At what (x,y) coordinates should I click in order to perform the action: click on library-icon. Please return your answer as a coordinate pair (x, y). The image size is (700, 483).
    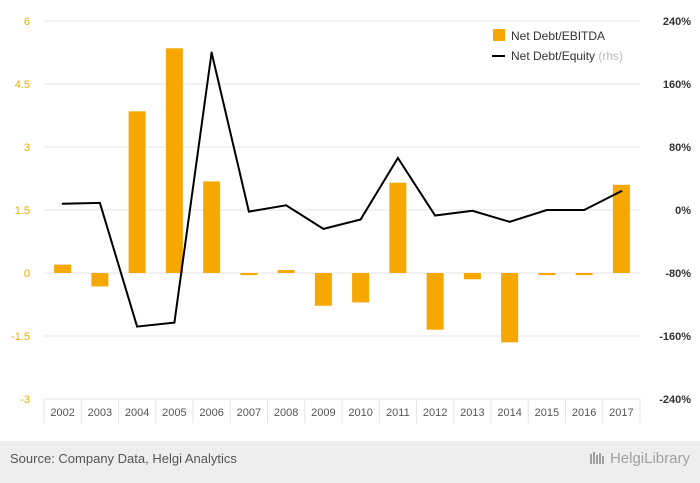
    Looking at the image, I should click on (596, 458).